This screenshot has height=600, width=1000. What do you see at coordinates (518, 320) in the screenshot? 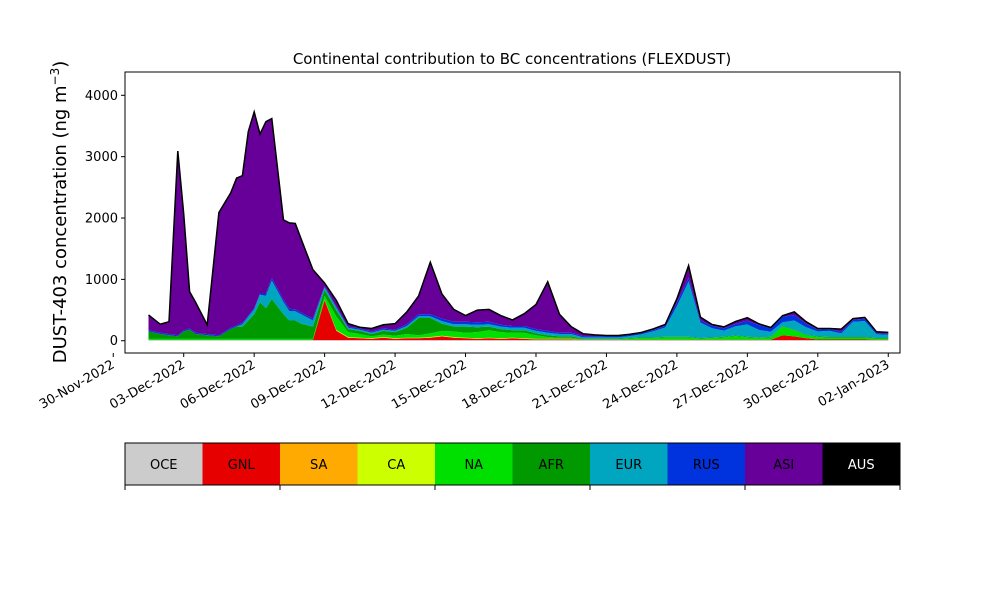
I see `area-series-gnl` at bounding box center [518, 320].